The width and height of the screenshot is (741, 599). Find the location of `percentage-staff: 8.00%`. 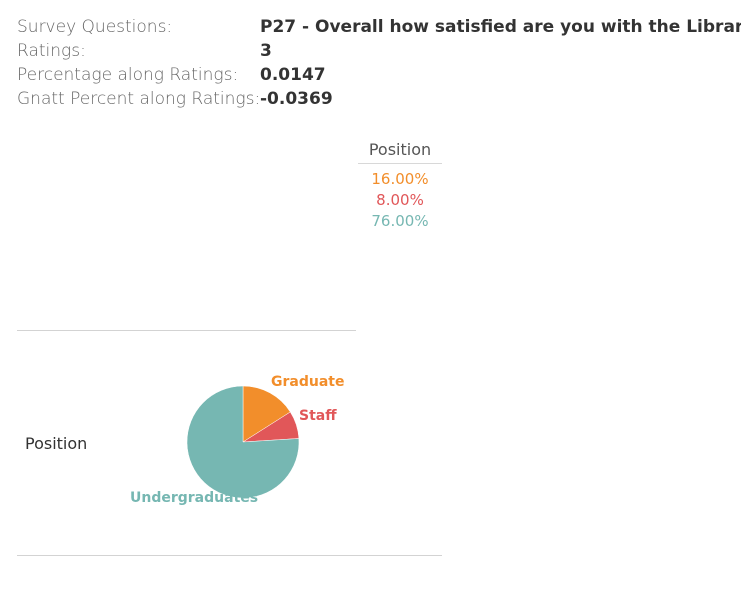

percentage-staff: 8.00% is located at coordinates (400, 200).